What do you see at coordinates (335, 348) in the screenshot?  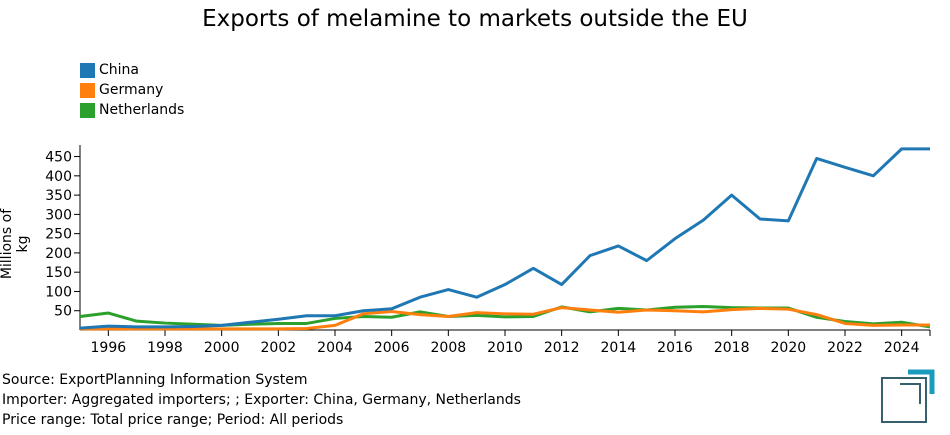 I see `x-tick-label: 2004` at bounding box center [335, 348].